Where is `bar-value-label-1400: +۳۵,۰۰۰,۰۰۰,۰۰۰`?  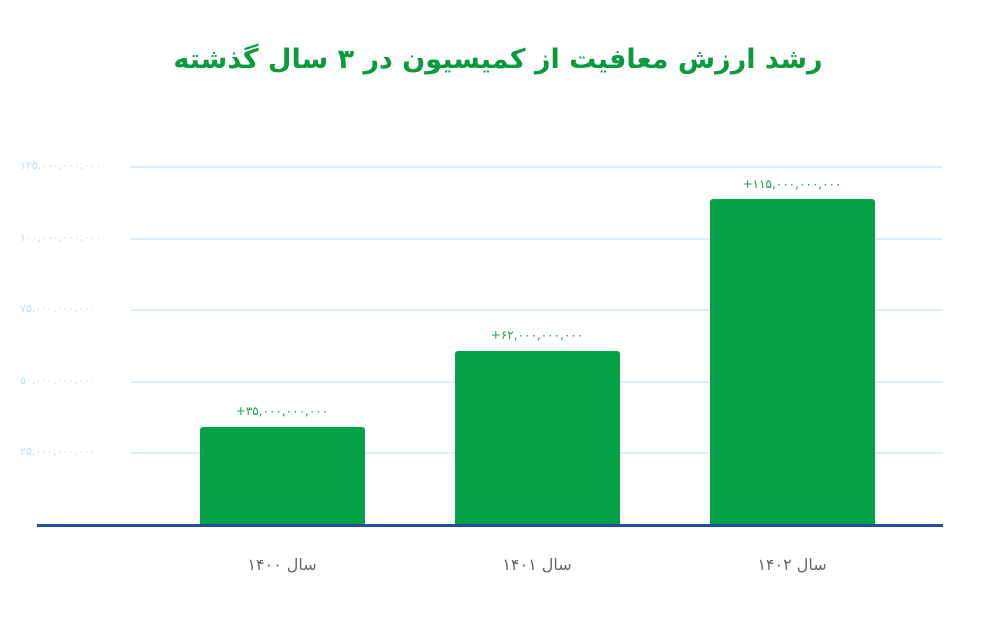
bar-value-label-1400: +۳۵,۰۰۰,۰۰۰,۰۰۰ is located at coordinates (282, 411).